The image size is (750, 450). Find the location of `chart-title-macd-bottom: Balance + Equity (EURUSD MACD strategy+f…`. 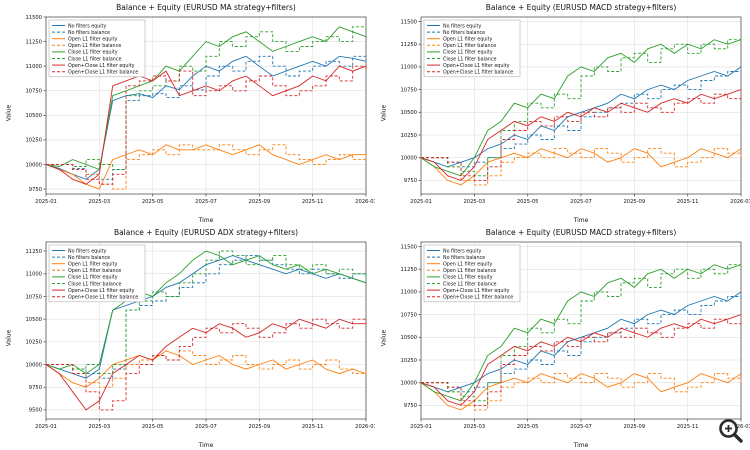

chart-title-macd-bottom: Balance + Equity (EURUSD MACD strategy+f… is located at coordinates (581, 232).